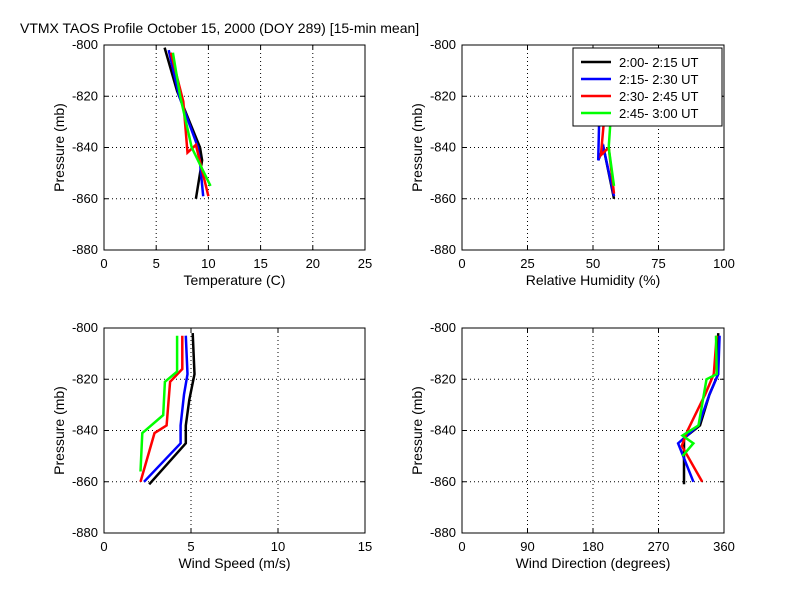 Image resolution: width=800 pixels, height=600 pixels. I want to click on legend-label: 2:30- 2:45 UT, so click(659, 96).